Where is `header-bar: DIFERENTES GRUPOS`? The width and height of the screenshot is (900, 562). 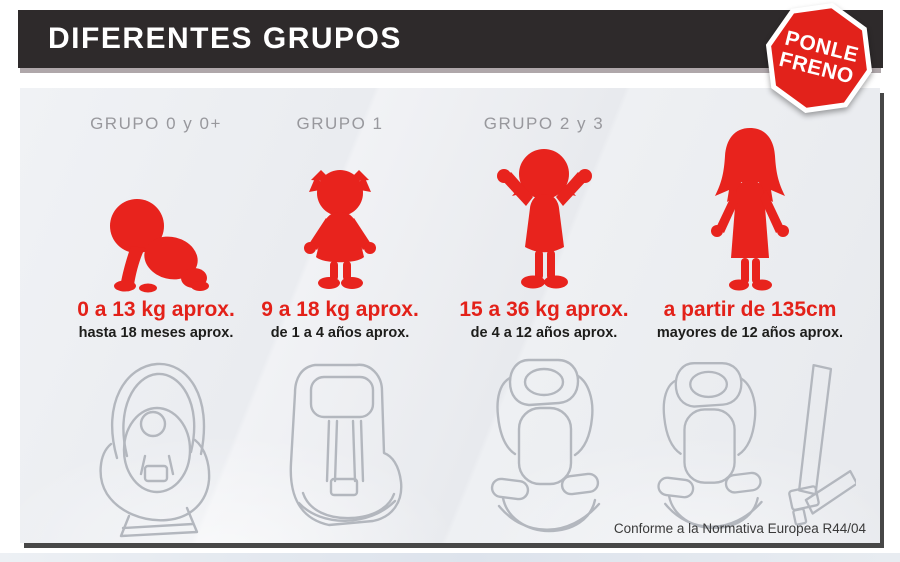
header-bar: DIFERENTES GRUPOS is located at coordinates (450, 39).